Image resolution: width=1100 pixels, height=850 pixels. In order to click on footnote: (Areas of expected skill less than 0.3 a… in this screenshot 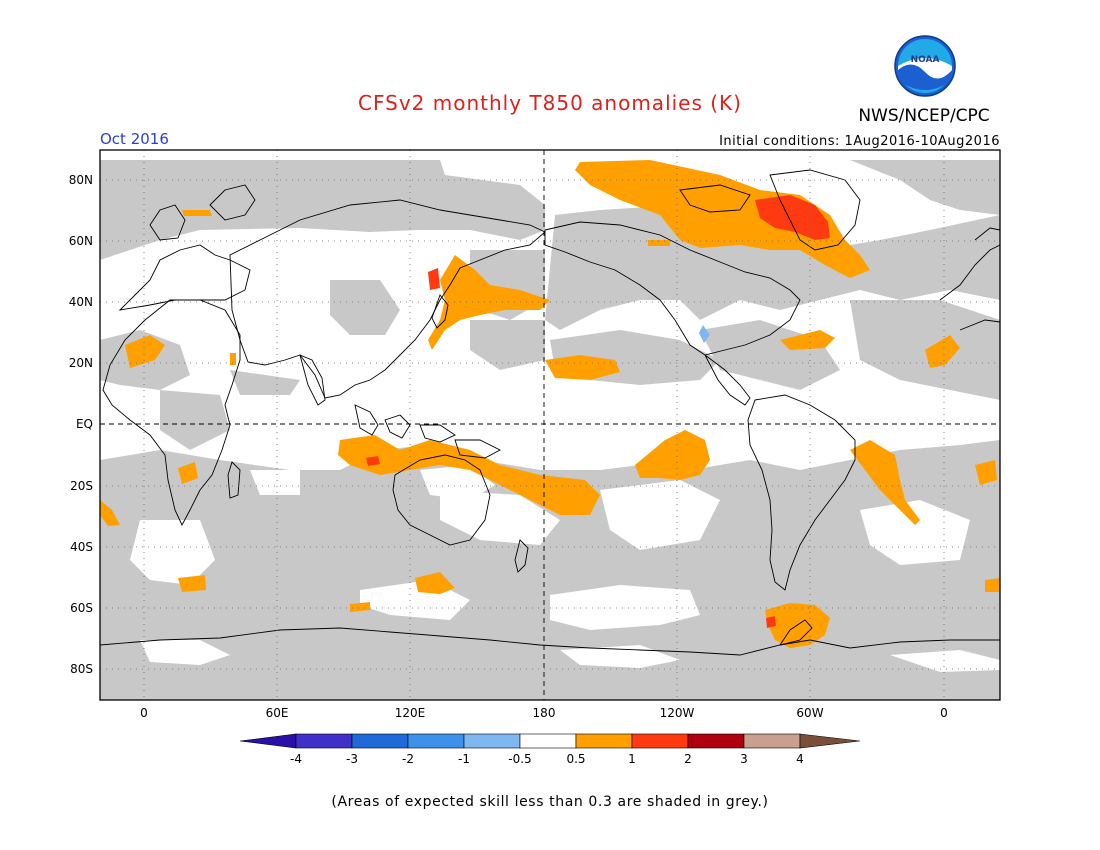, I will do `click(549, 802)`.